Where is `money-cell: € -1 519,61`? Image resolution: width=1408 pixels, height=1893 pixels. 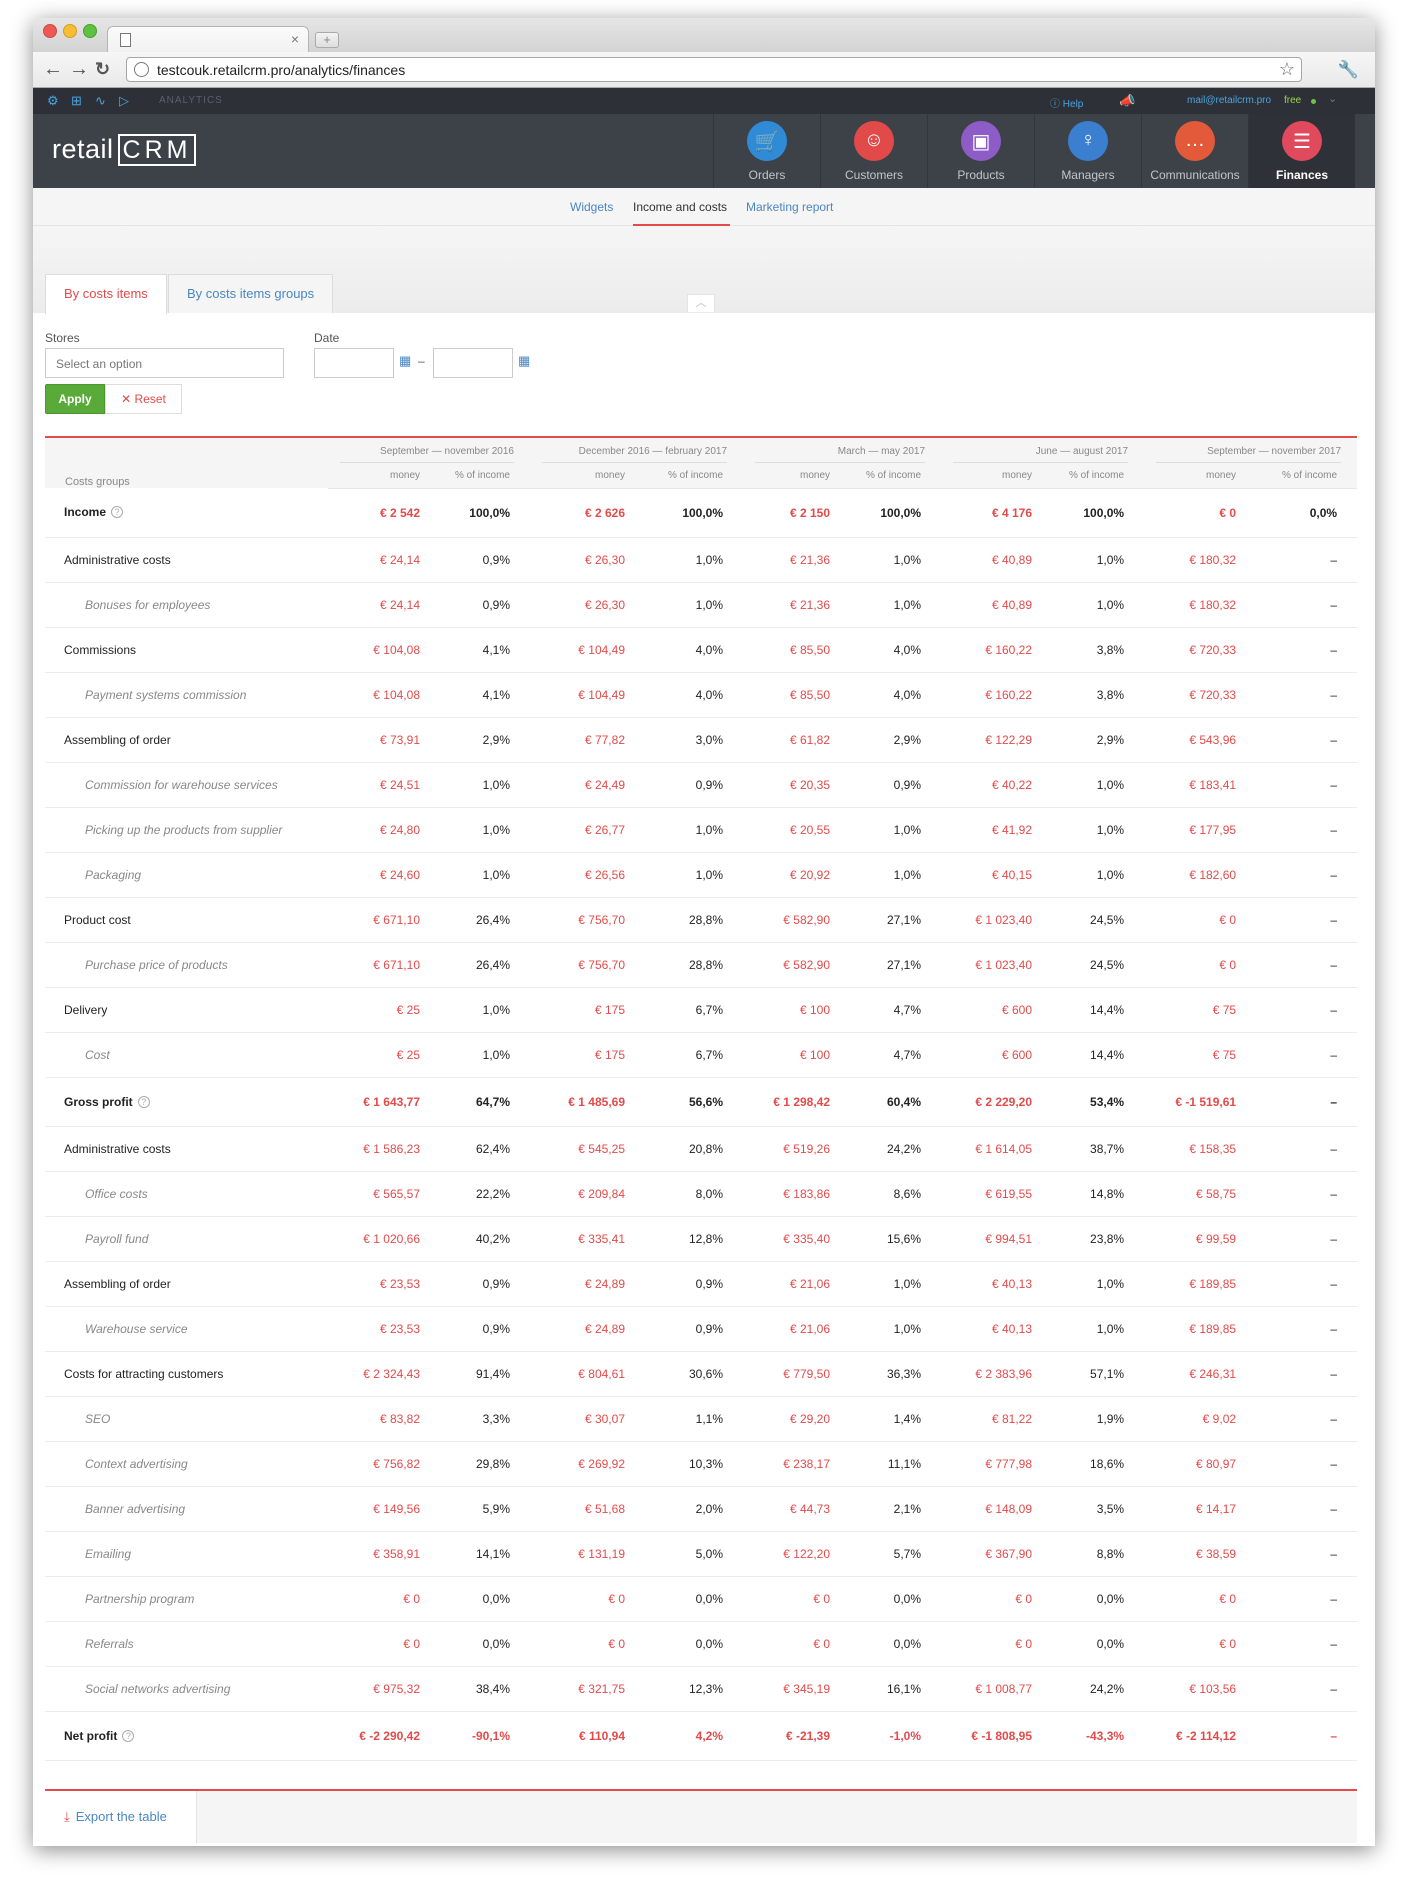 money-cell: € -1 519,61 is located at coordinates (1206, 1101).